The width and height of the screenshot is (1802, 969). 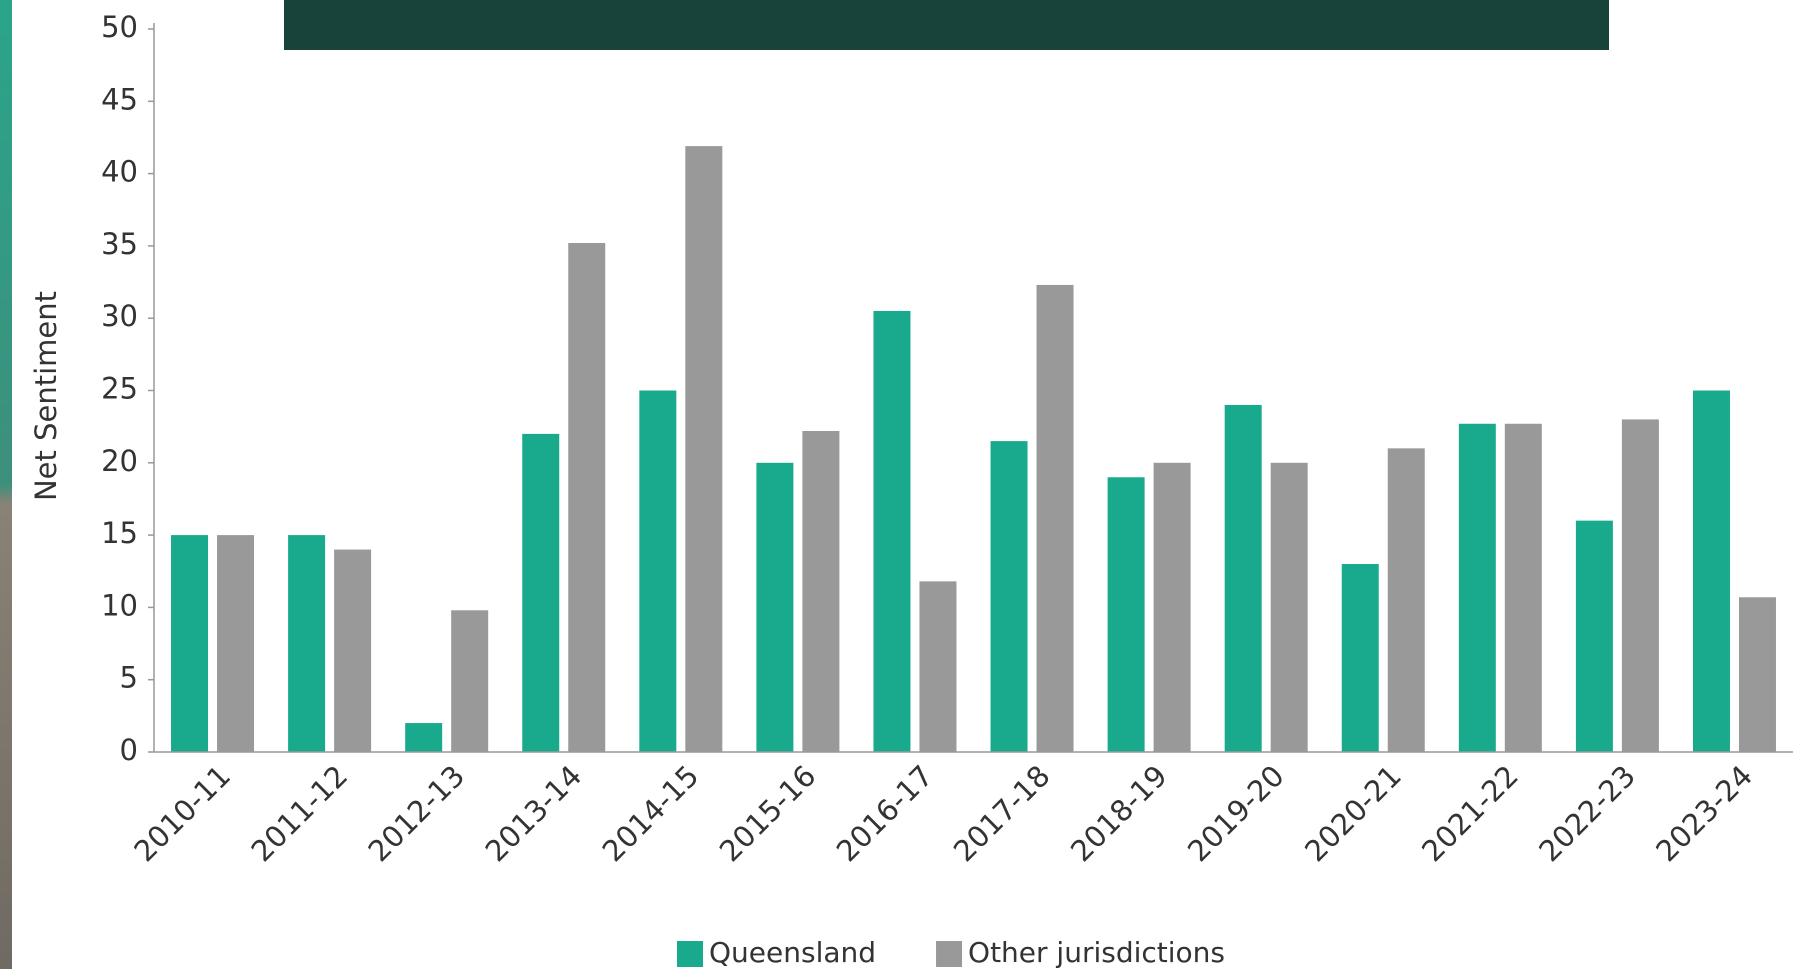 What do you see at coordinates (1119, 814) in the screenshot?
I see `x-tick-label: 2018-19` at bounding box center [1119, 814].